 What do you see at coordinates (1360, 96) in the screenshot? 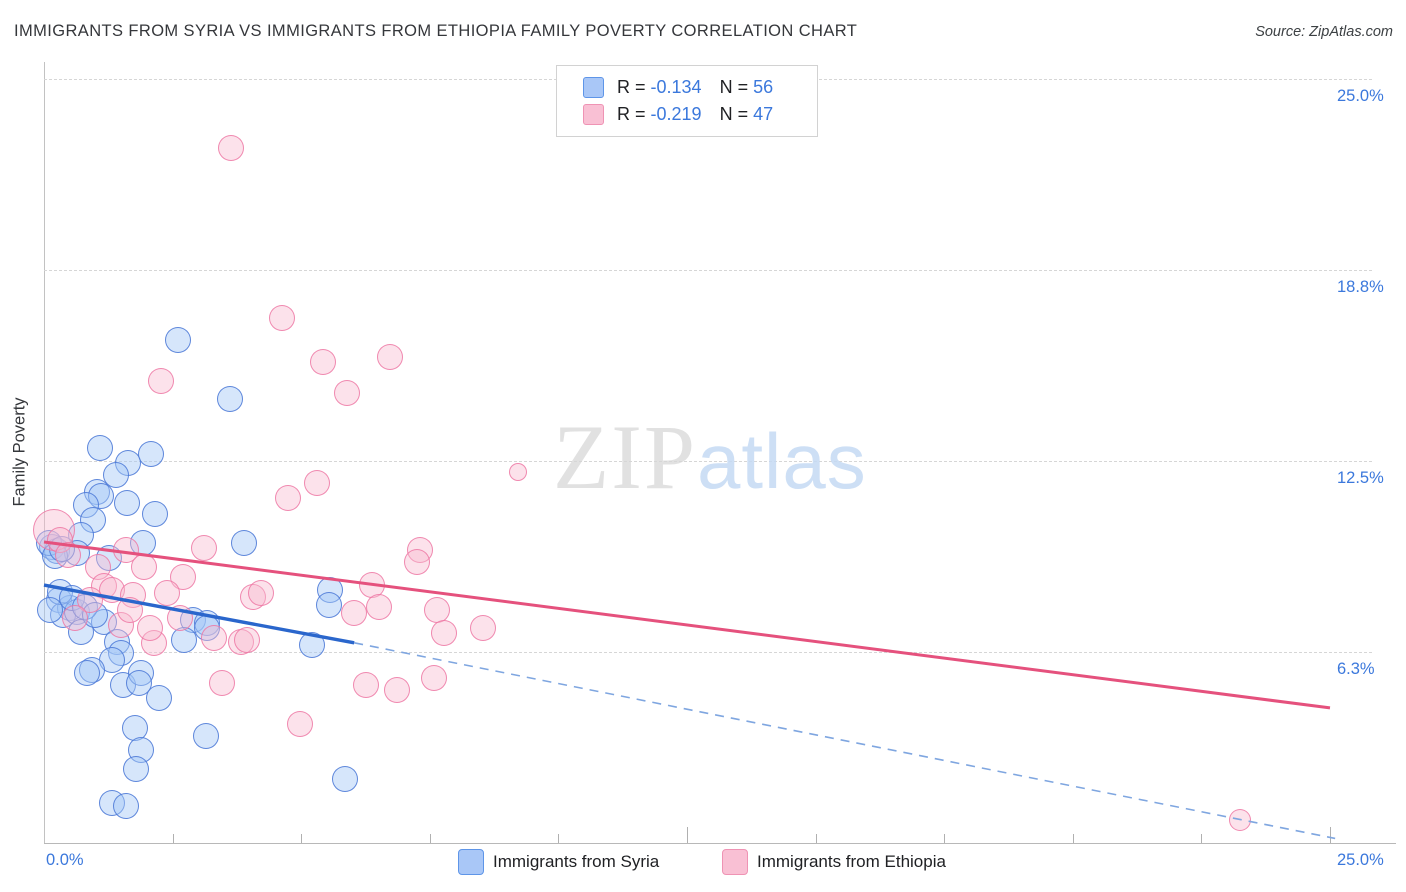
I see `y-tick-label: 25.0%` at bounding box center [1360, 96].